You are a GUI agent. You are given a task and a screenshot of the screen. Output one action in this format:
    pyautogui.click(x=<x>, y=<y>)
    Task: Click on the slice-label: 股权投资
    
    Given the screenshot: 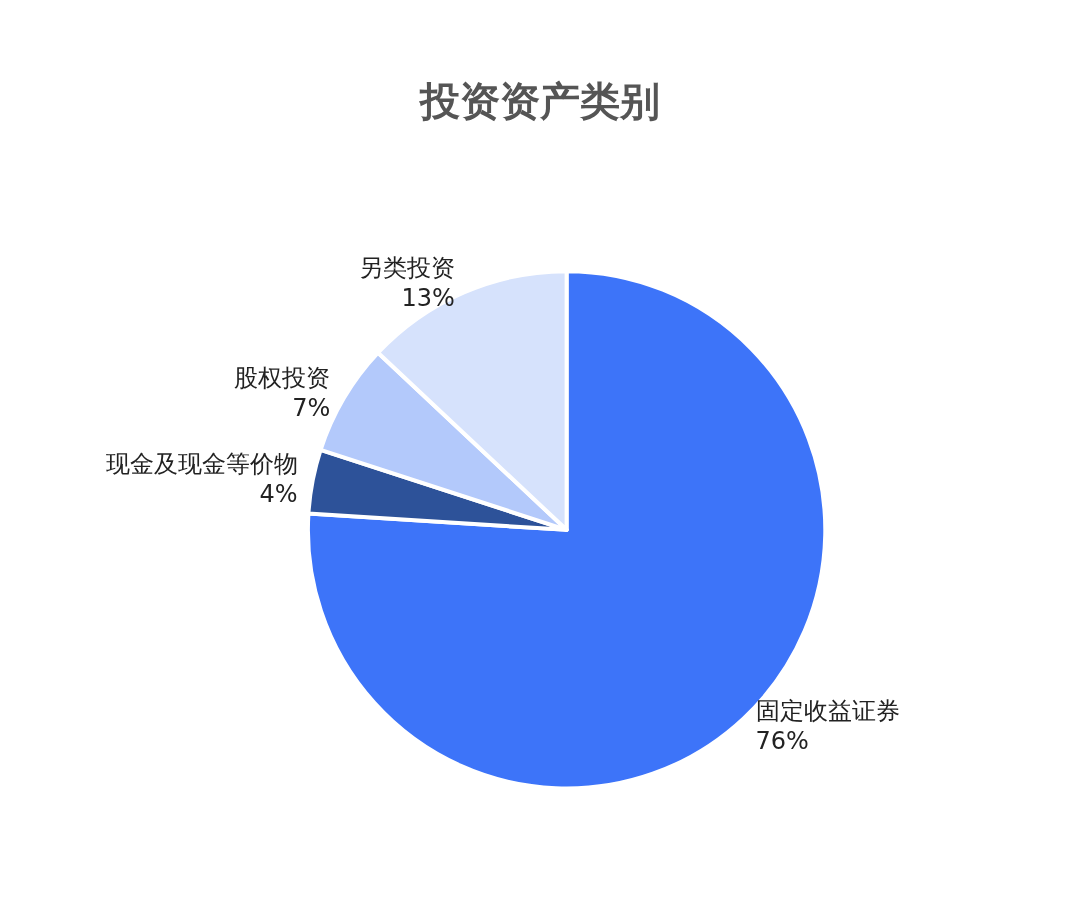 What is the action you would take?
    pyautogui.click(x=282, y=378)
    